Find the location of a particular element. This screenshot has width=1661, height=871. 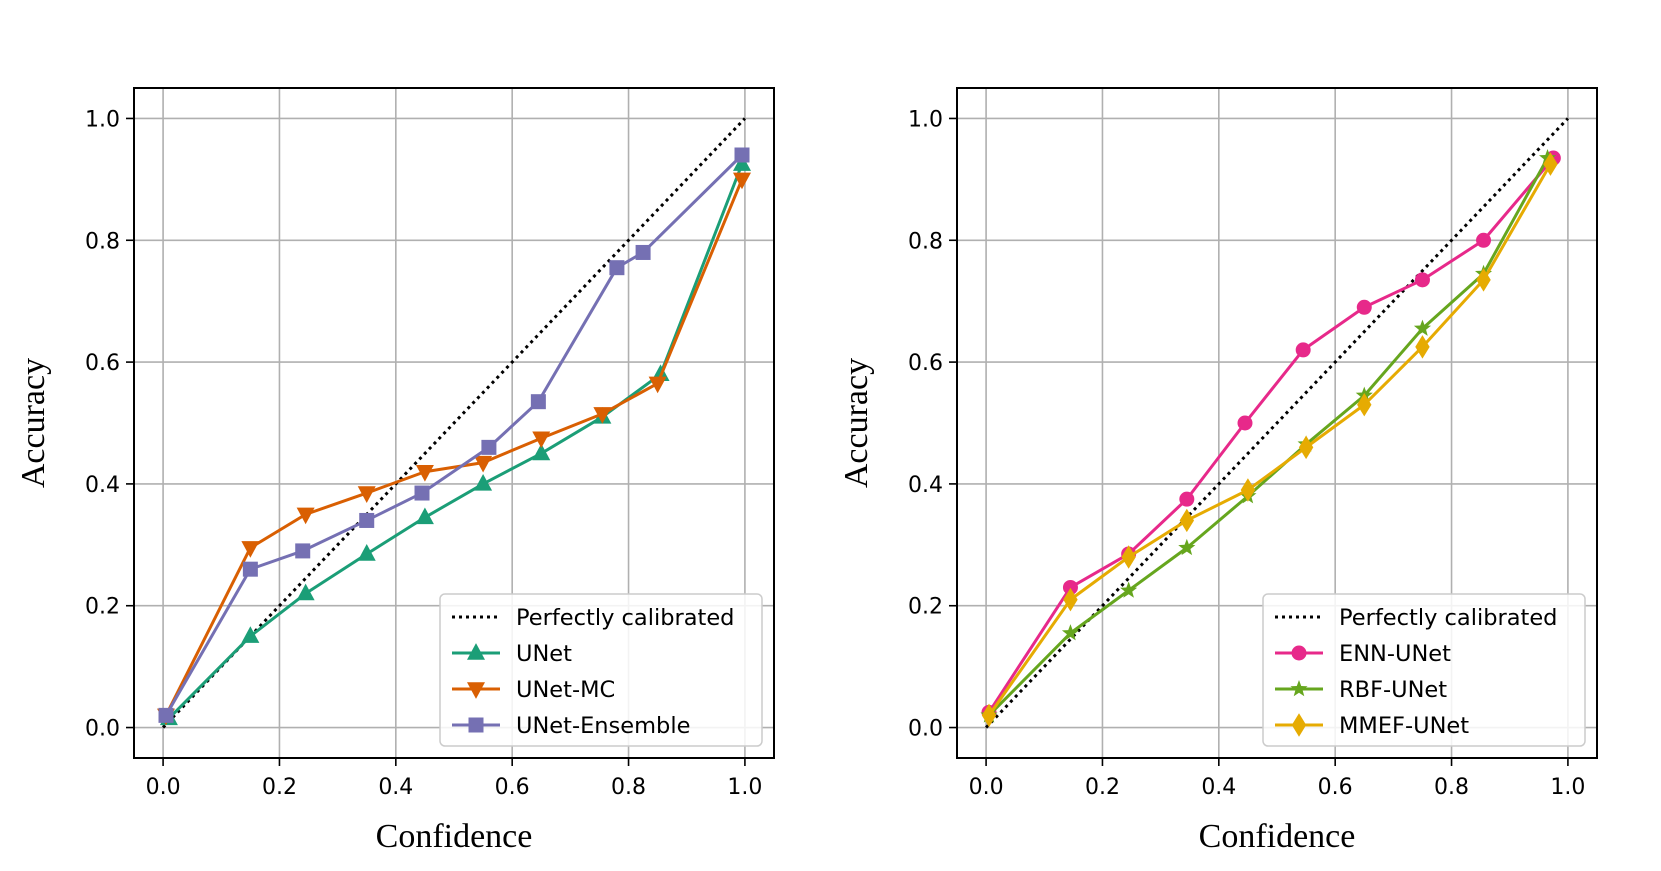

legend-label-3: MMEF-UNet is located at coordinates (1404, 726).